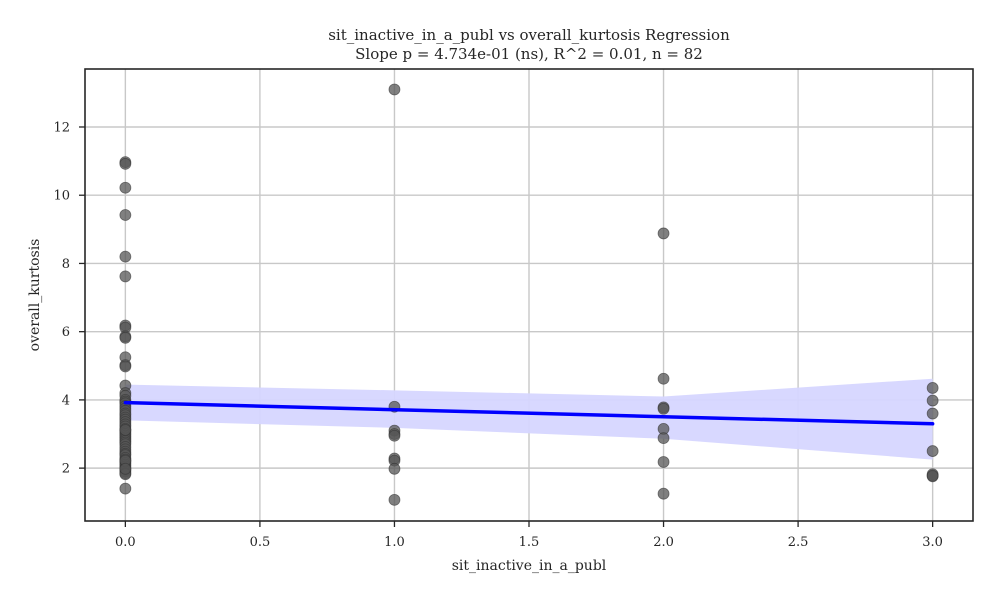  Describe the element at coordinates (529, 566) in the screenshot. I see `x-axis-label: sit_inactive_in_a_publ` at that location.